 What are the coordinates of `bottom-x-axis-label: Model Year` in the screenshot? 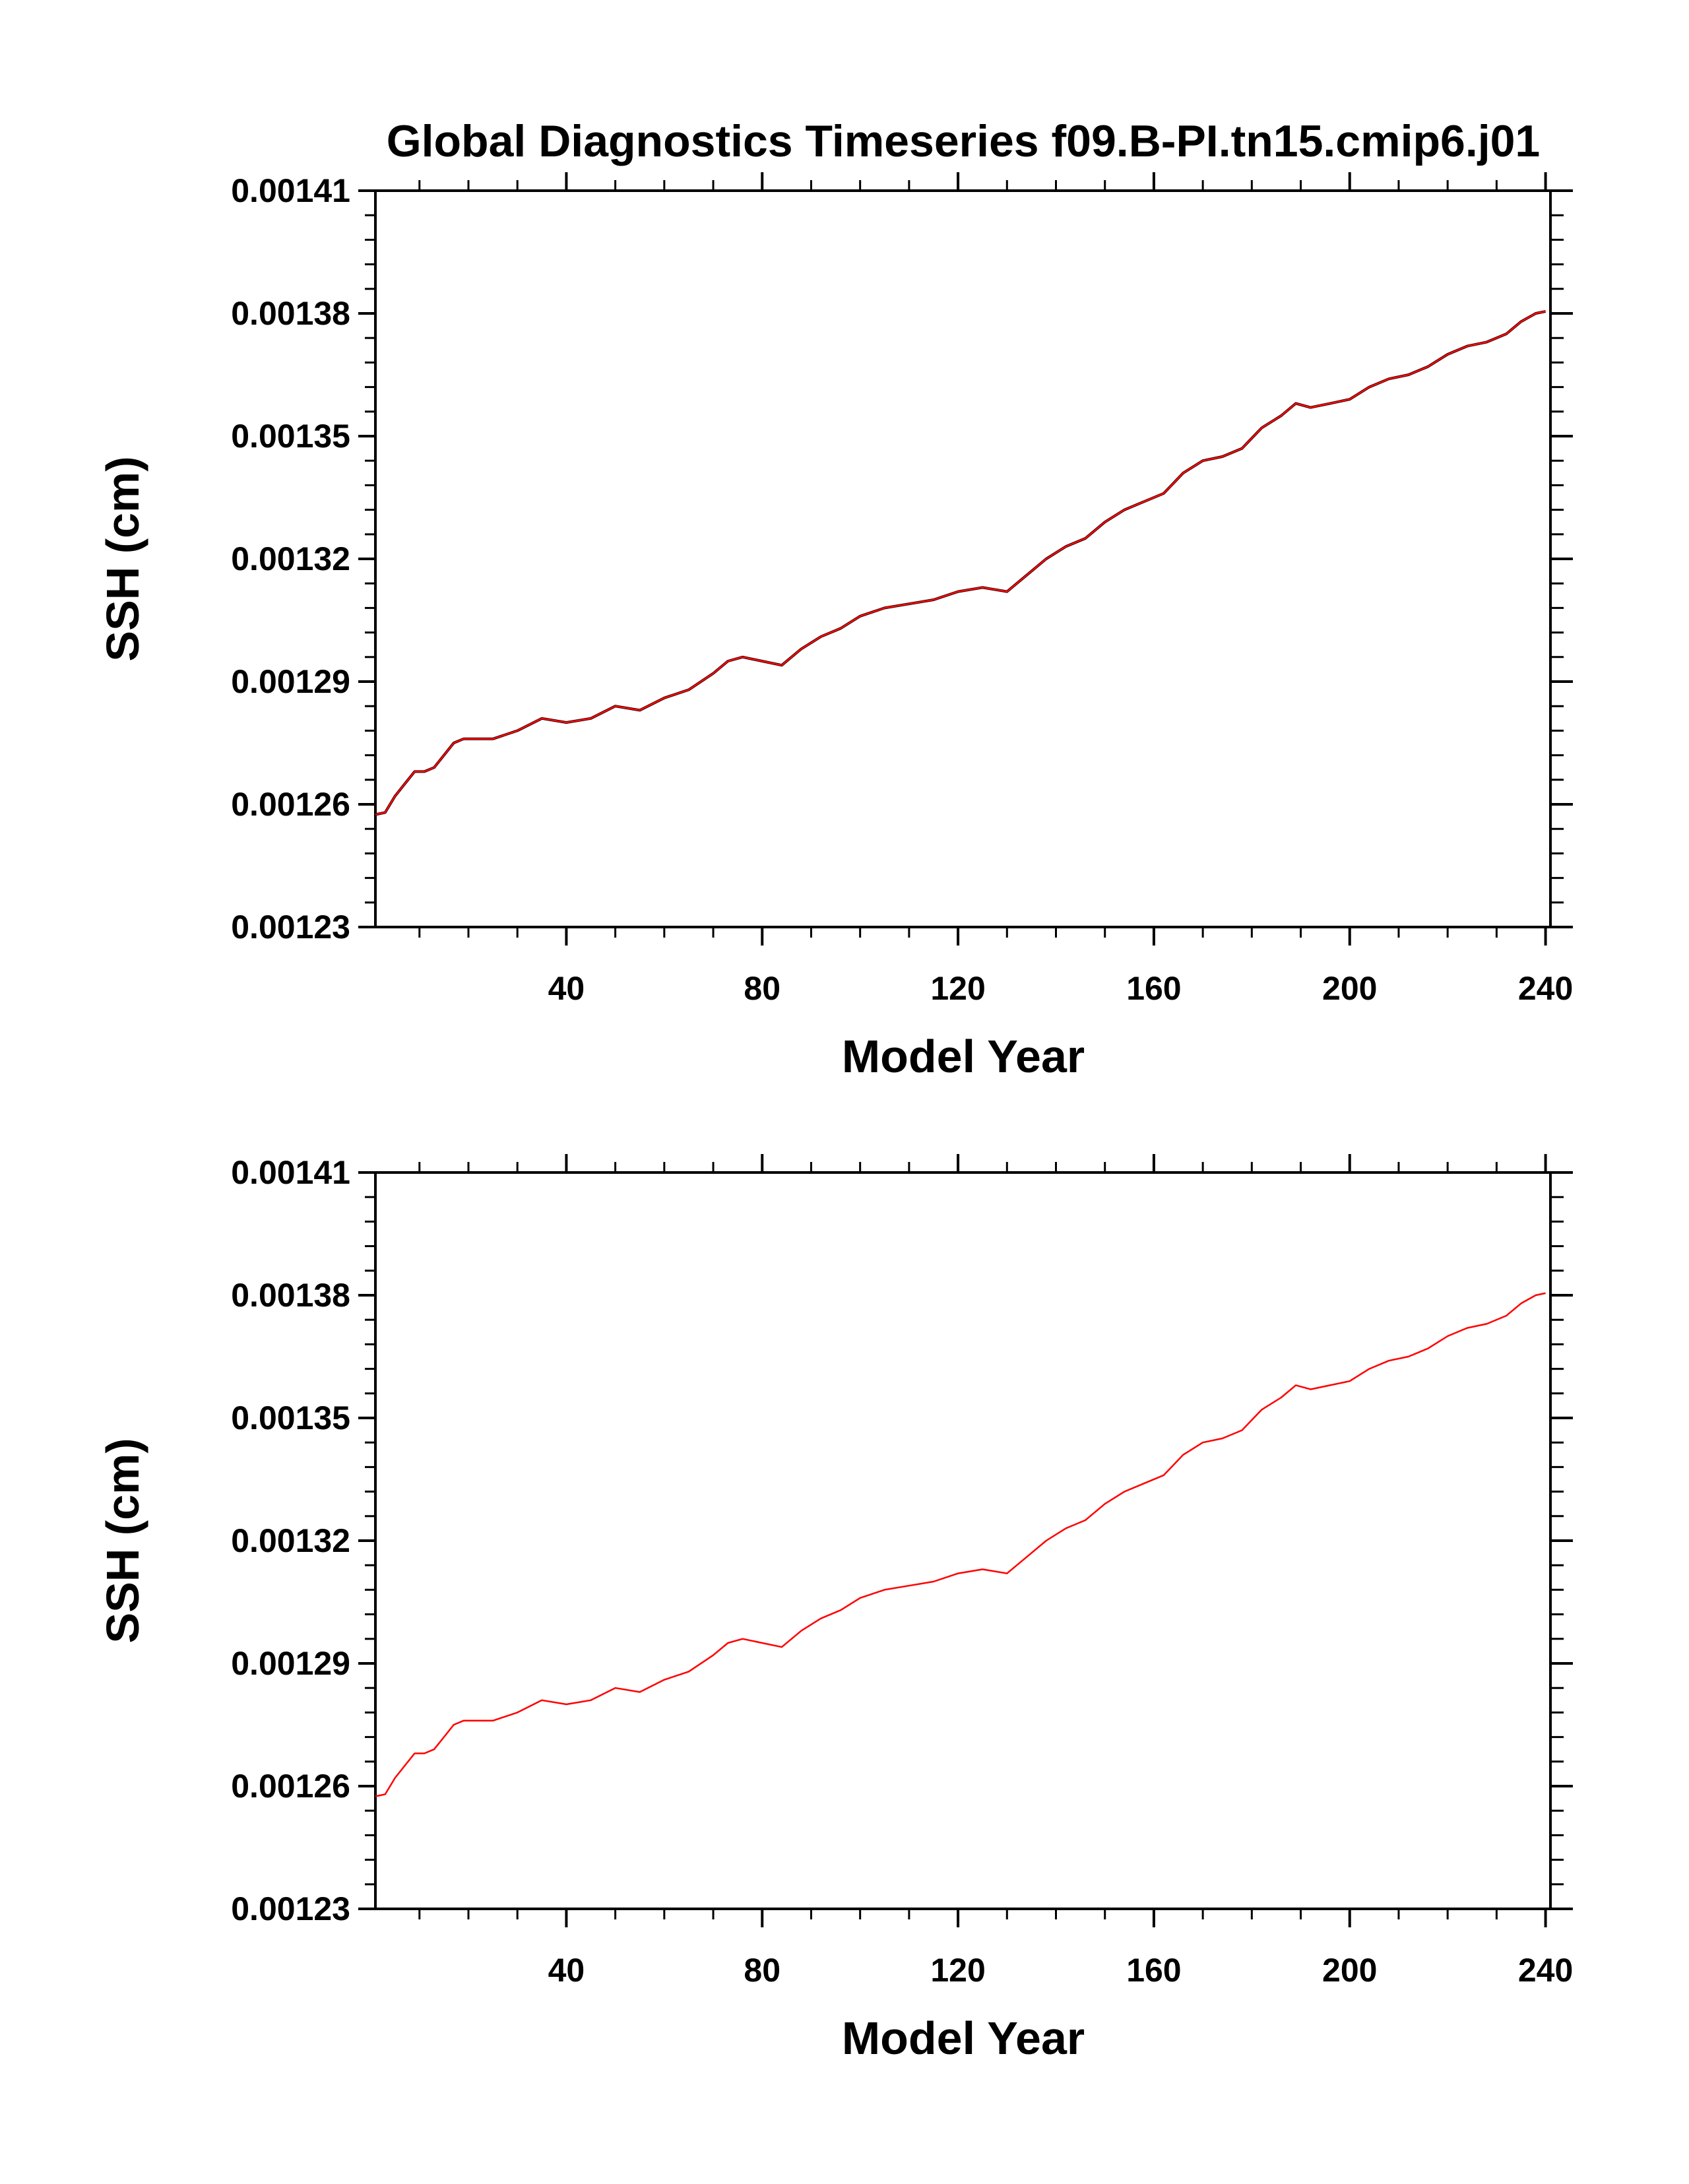 It's located at (963, 2038).